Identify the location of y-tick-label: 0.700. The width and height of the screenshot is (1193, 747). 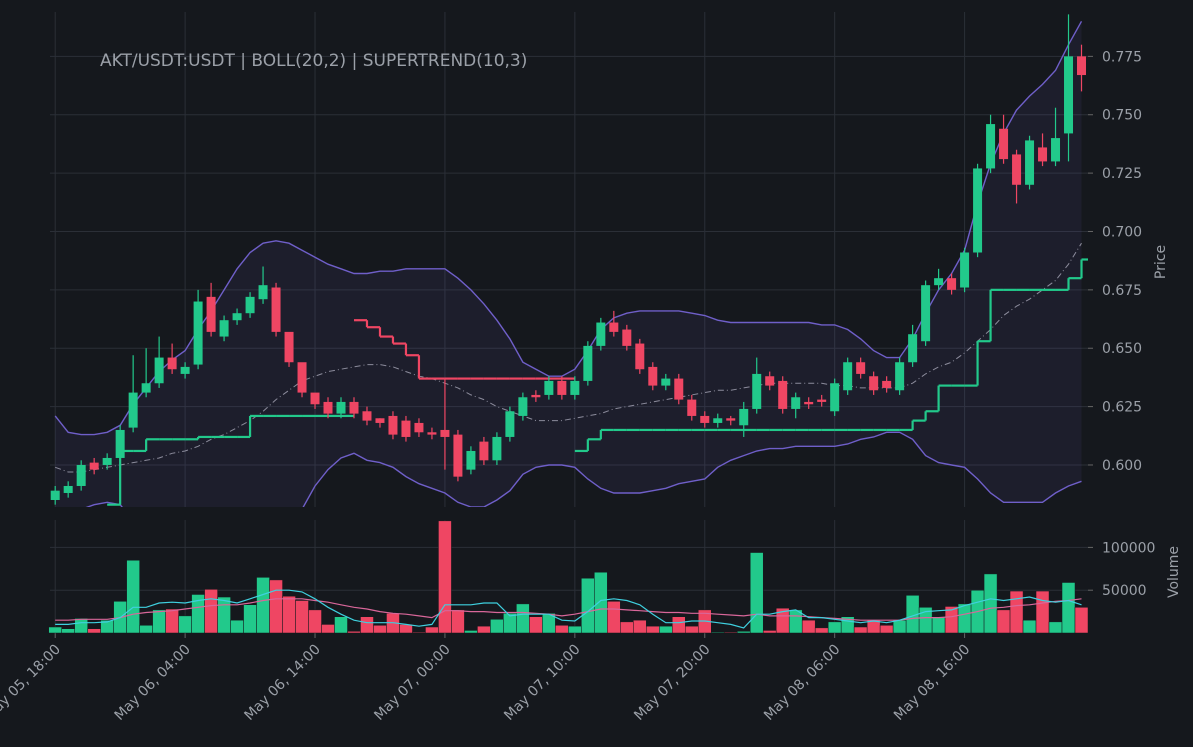
(1122, 232).